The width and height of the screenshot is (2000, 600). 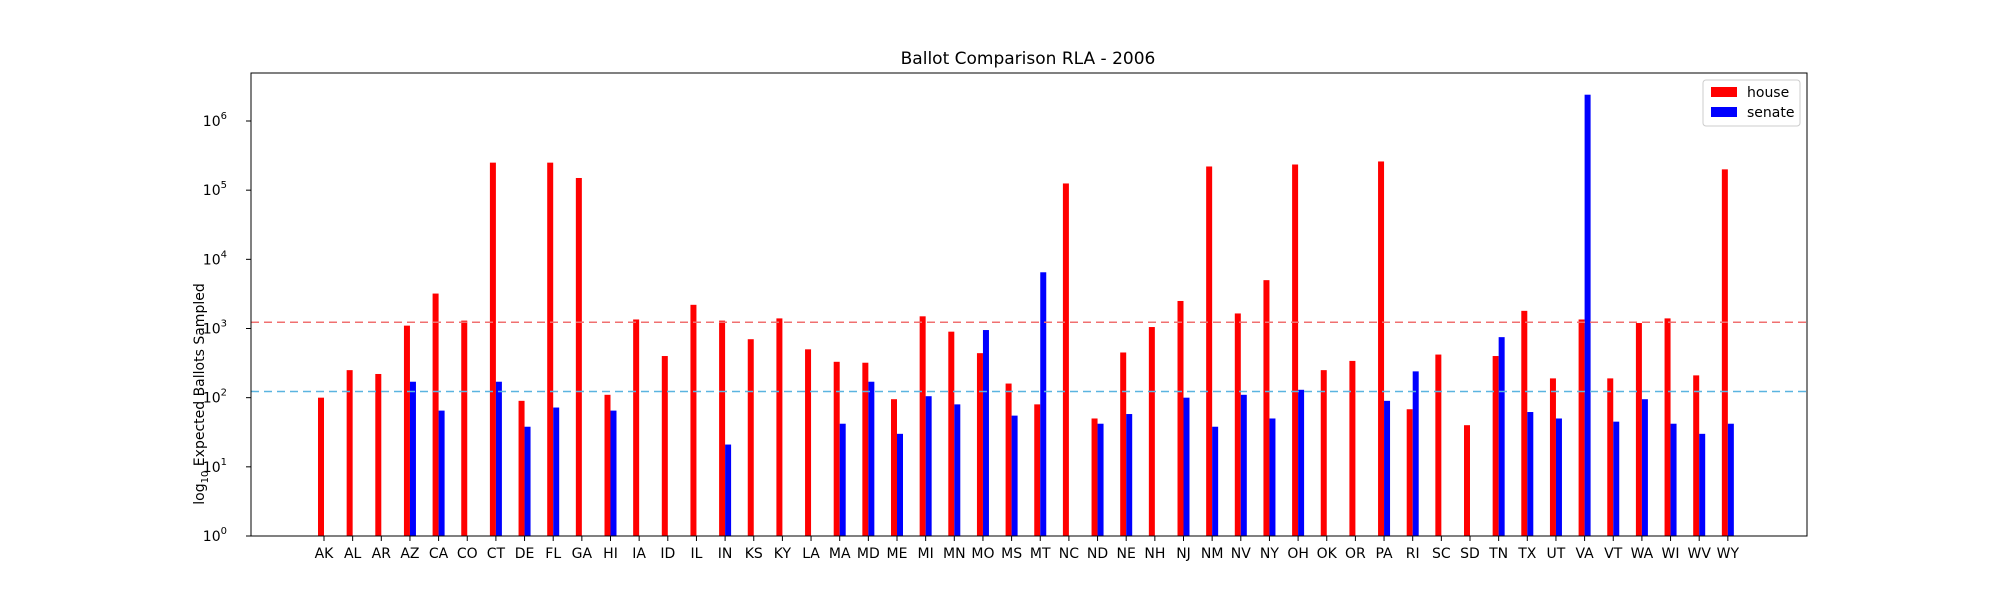 I want to click on x-tick-label: ND, so click(x=1097, y=554).